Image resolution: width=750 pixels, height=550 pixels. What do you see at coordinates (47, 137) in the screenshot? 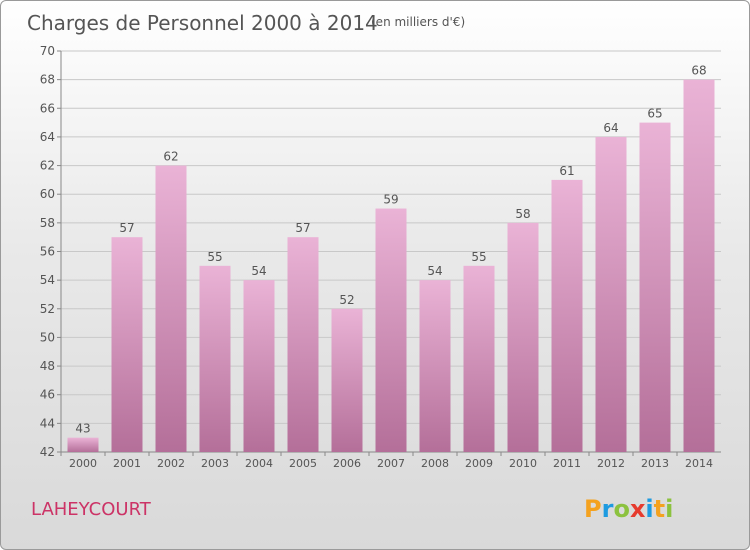
I see `y-tick-label: 64` at bounding box center [47, 137].